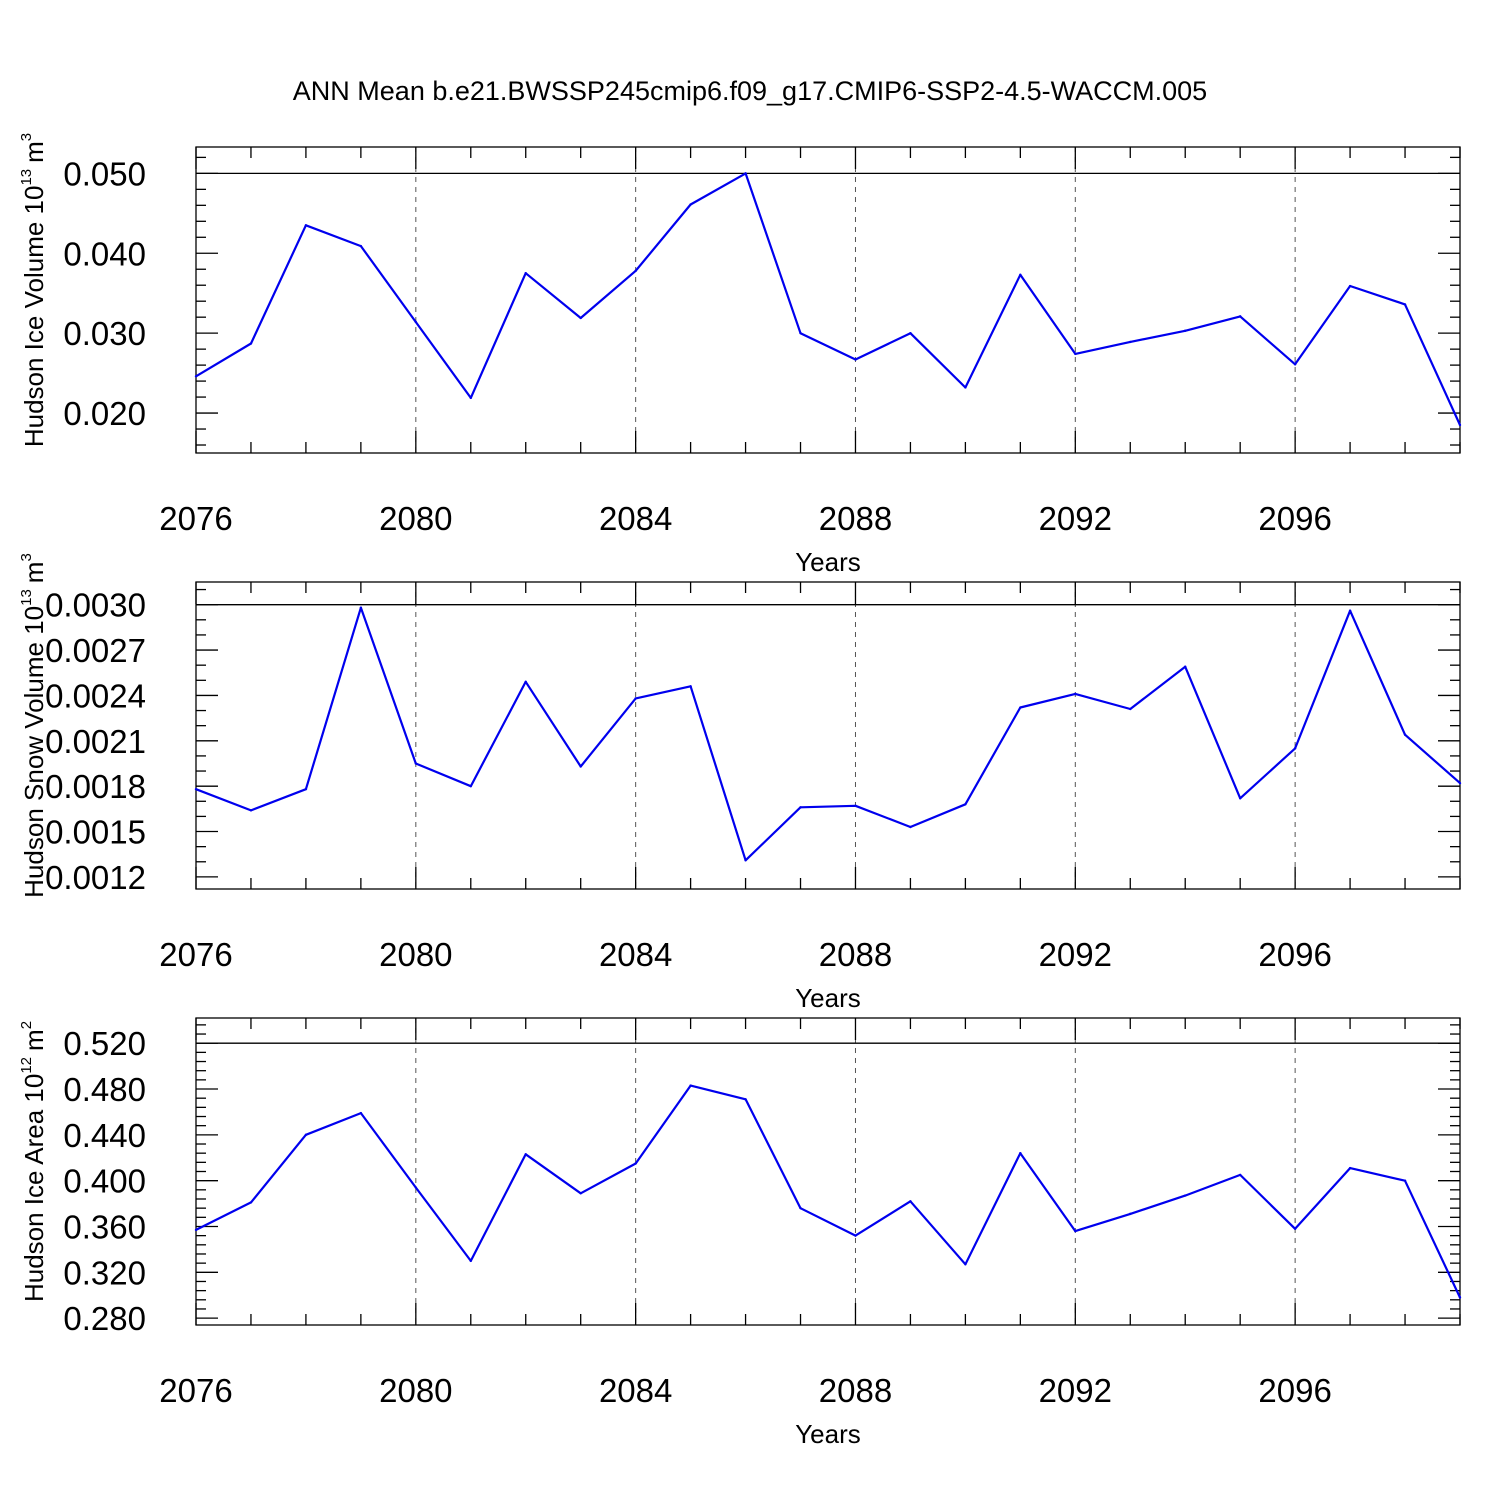 This screenshot has width=1500, height=1500. What do you see at coordinates (95, 605) in the screenshot?
I see `y-tick-label: 0.0030` at bounding box center [95, 605].